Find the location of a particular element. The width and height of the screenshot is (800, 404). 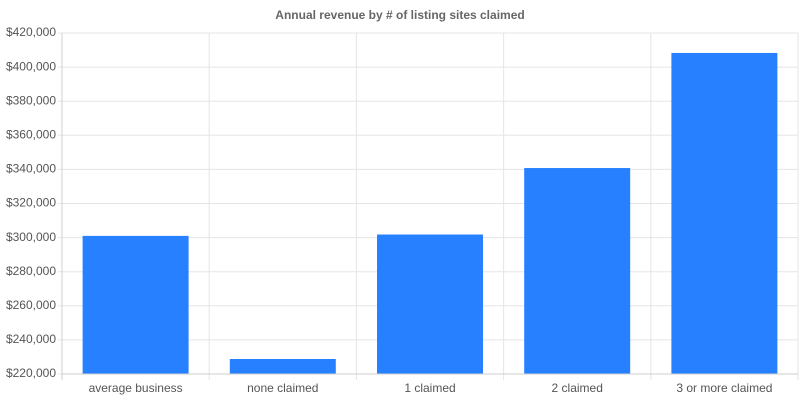

y-tick-label: $320,000 is located at coordinates (31, 203).